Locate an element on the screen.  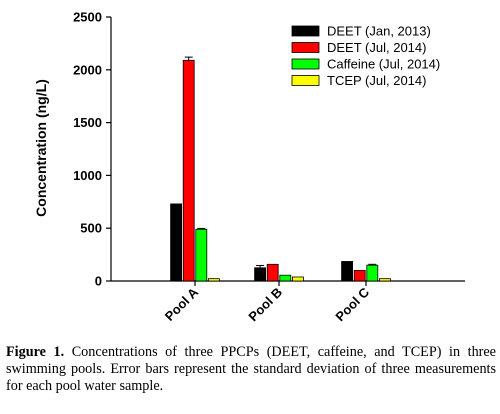
y-tick-label: 2000 is located at coordinates (87, 69).